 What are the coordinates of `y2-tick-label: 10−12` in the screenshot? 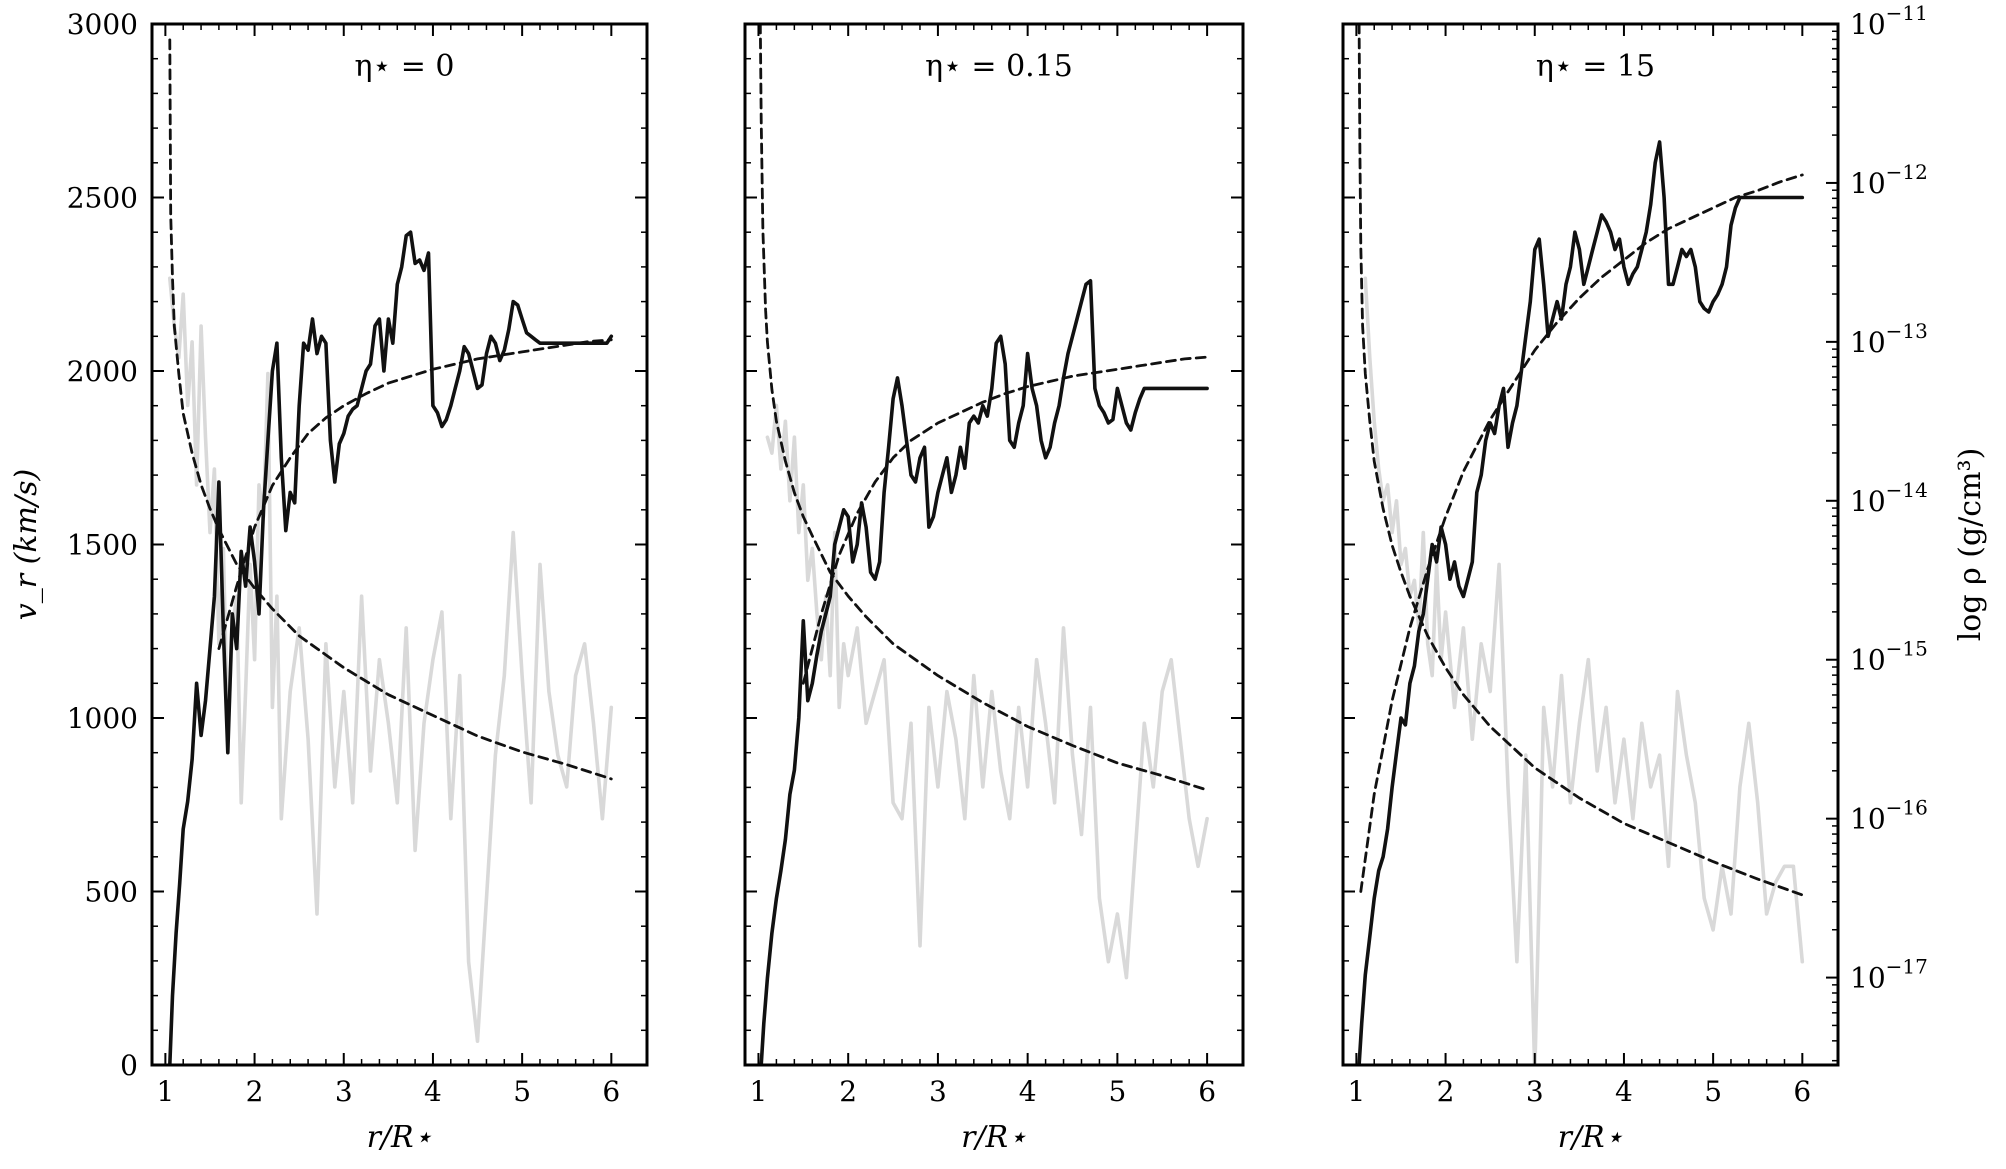 It's located at (1889, 180).